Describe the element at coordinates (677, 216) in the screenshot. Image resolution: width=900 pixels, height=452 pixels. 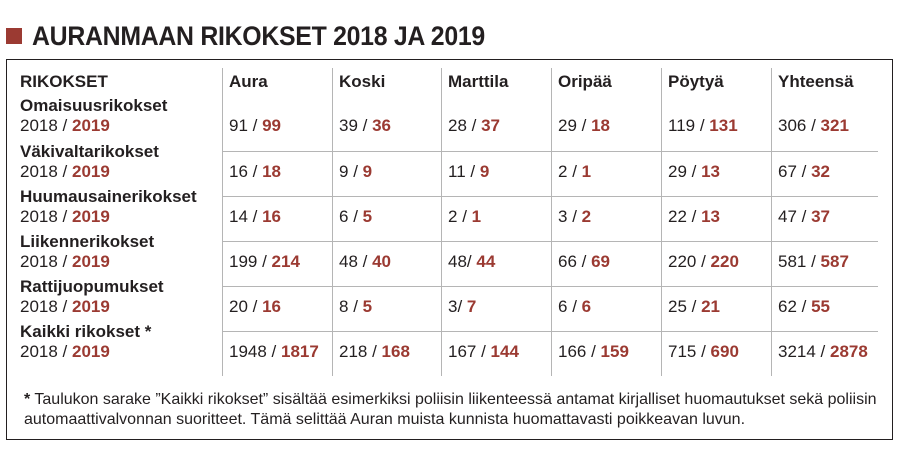
I see `value-2018: 22` at that location.